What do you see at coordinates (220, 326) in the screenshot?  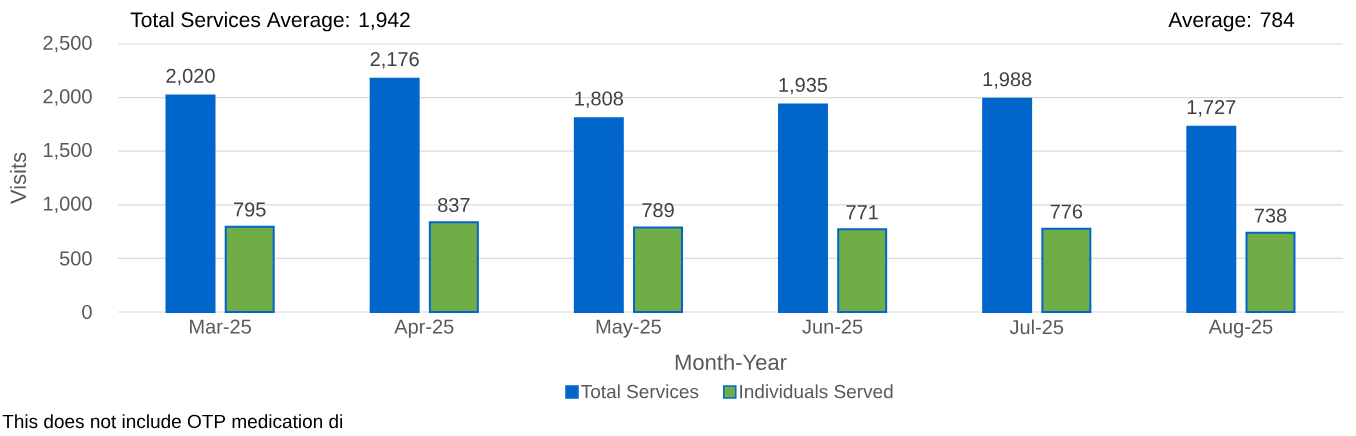 I see `x-tick-label: Mar-25` at bounding box center [220, 326].